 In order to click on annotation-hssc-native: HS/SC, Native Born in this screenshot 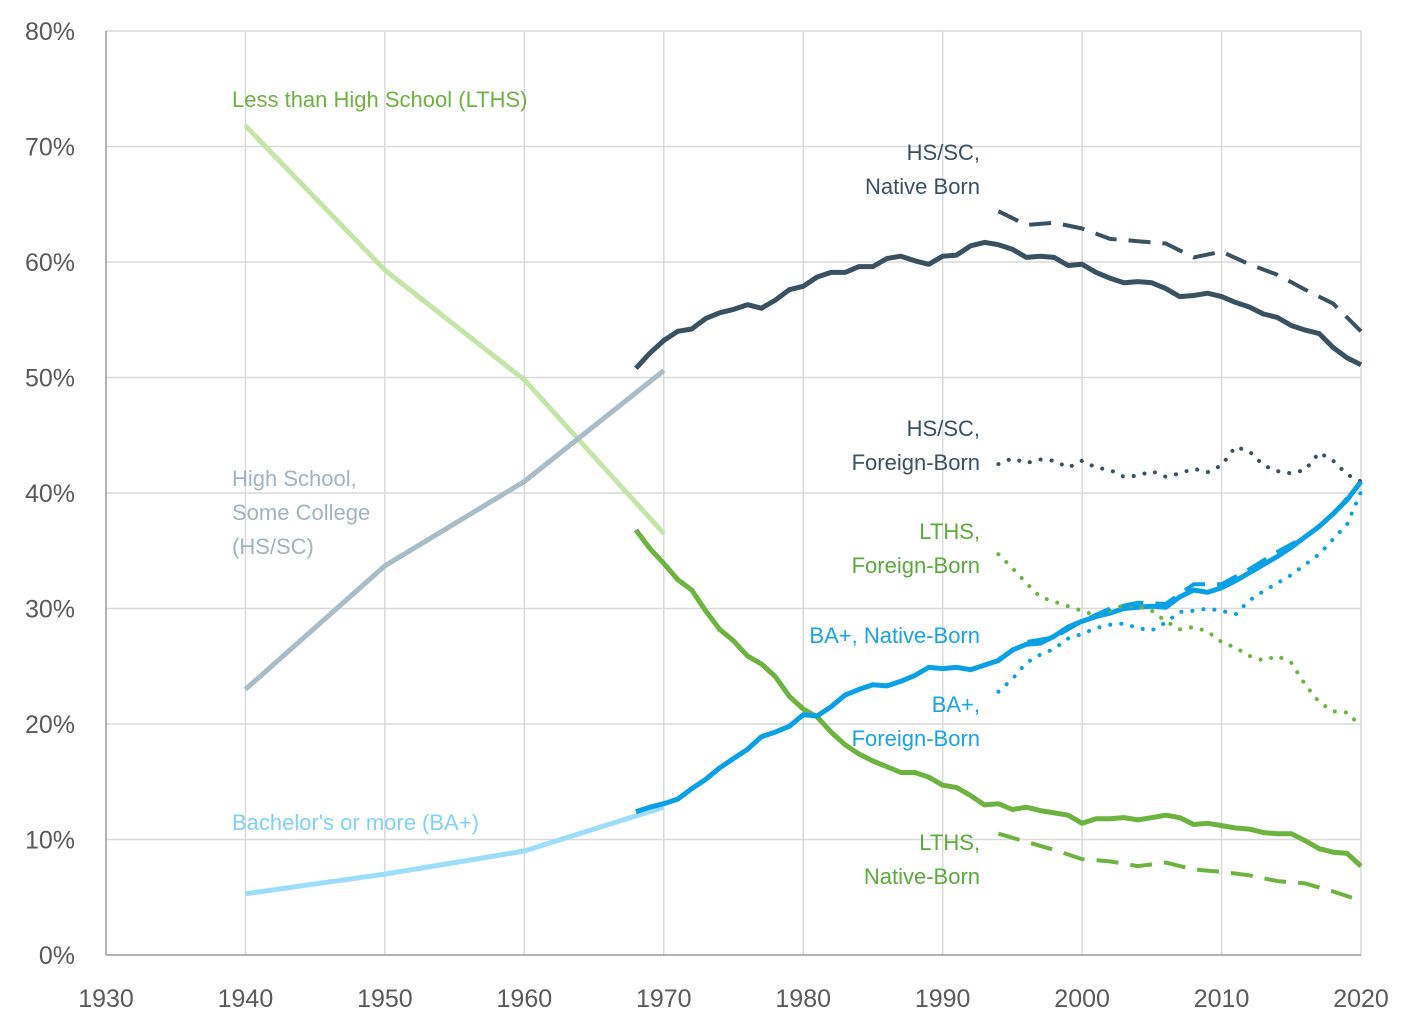, I will do `click(922, 169)`.